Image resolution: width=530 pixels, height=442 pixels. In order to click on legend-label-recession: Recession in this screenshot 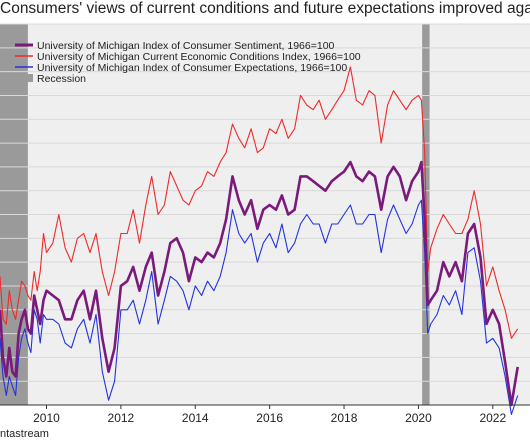, I will do `click(61, 79)`.